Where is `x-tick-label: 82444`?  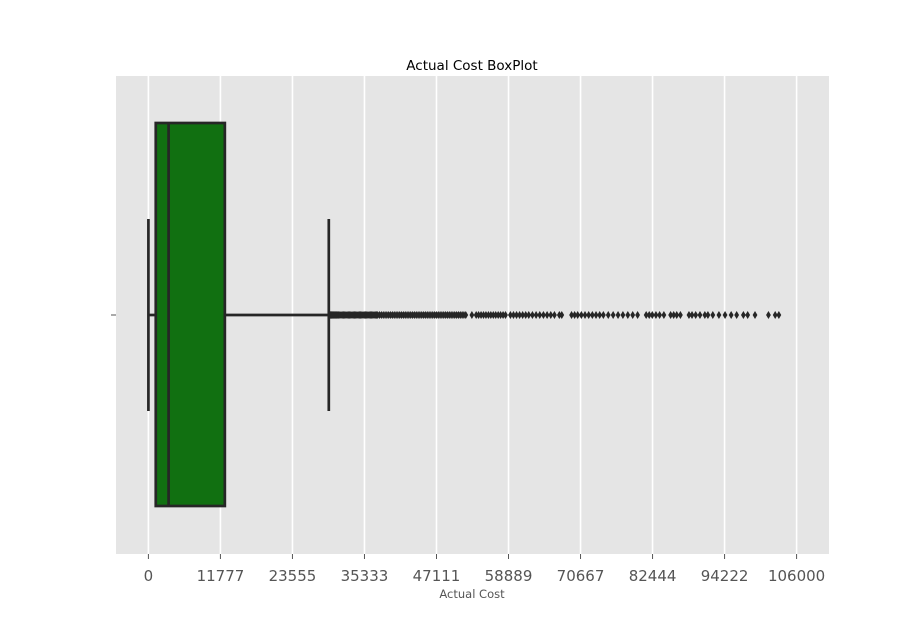
x-tick-label: 82444 is located at coordinates (653, 576).